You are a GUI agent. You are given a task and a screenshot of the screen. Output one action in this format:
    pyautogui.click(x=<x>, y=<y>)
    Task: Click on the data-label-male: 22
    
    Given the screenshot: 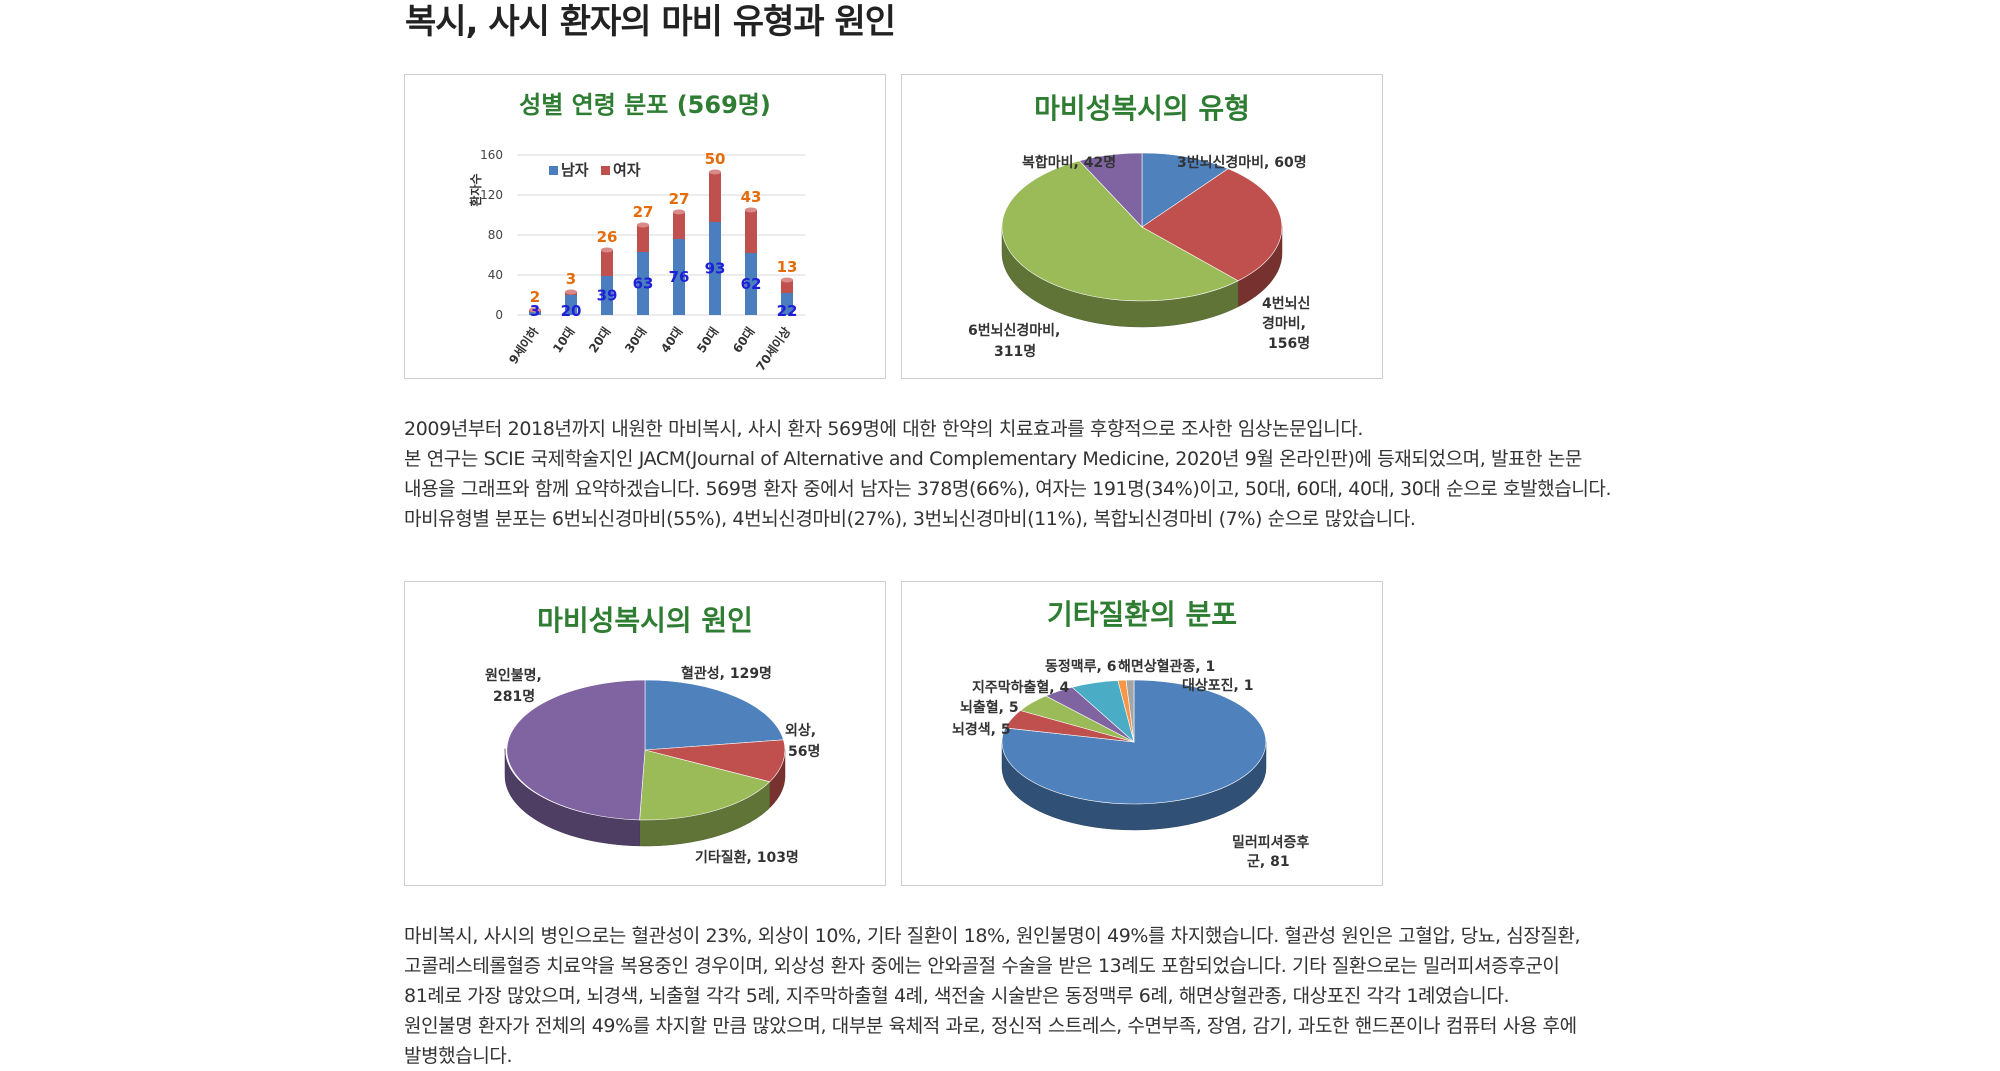 What is the action you would take?
    pyautogui.click(x=787, y=311)
    